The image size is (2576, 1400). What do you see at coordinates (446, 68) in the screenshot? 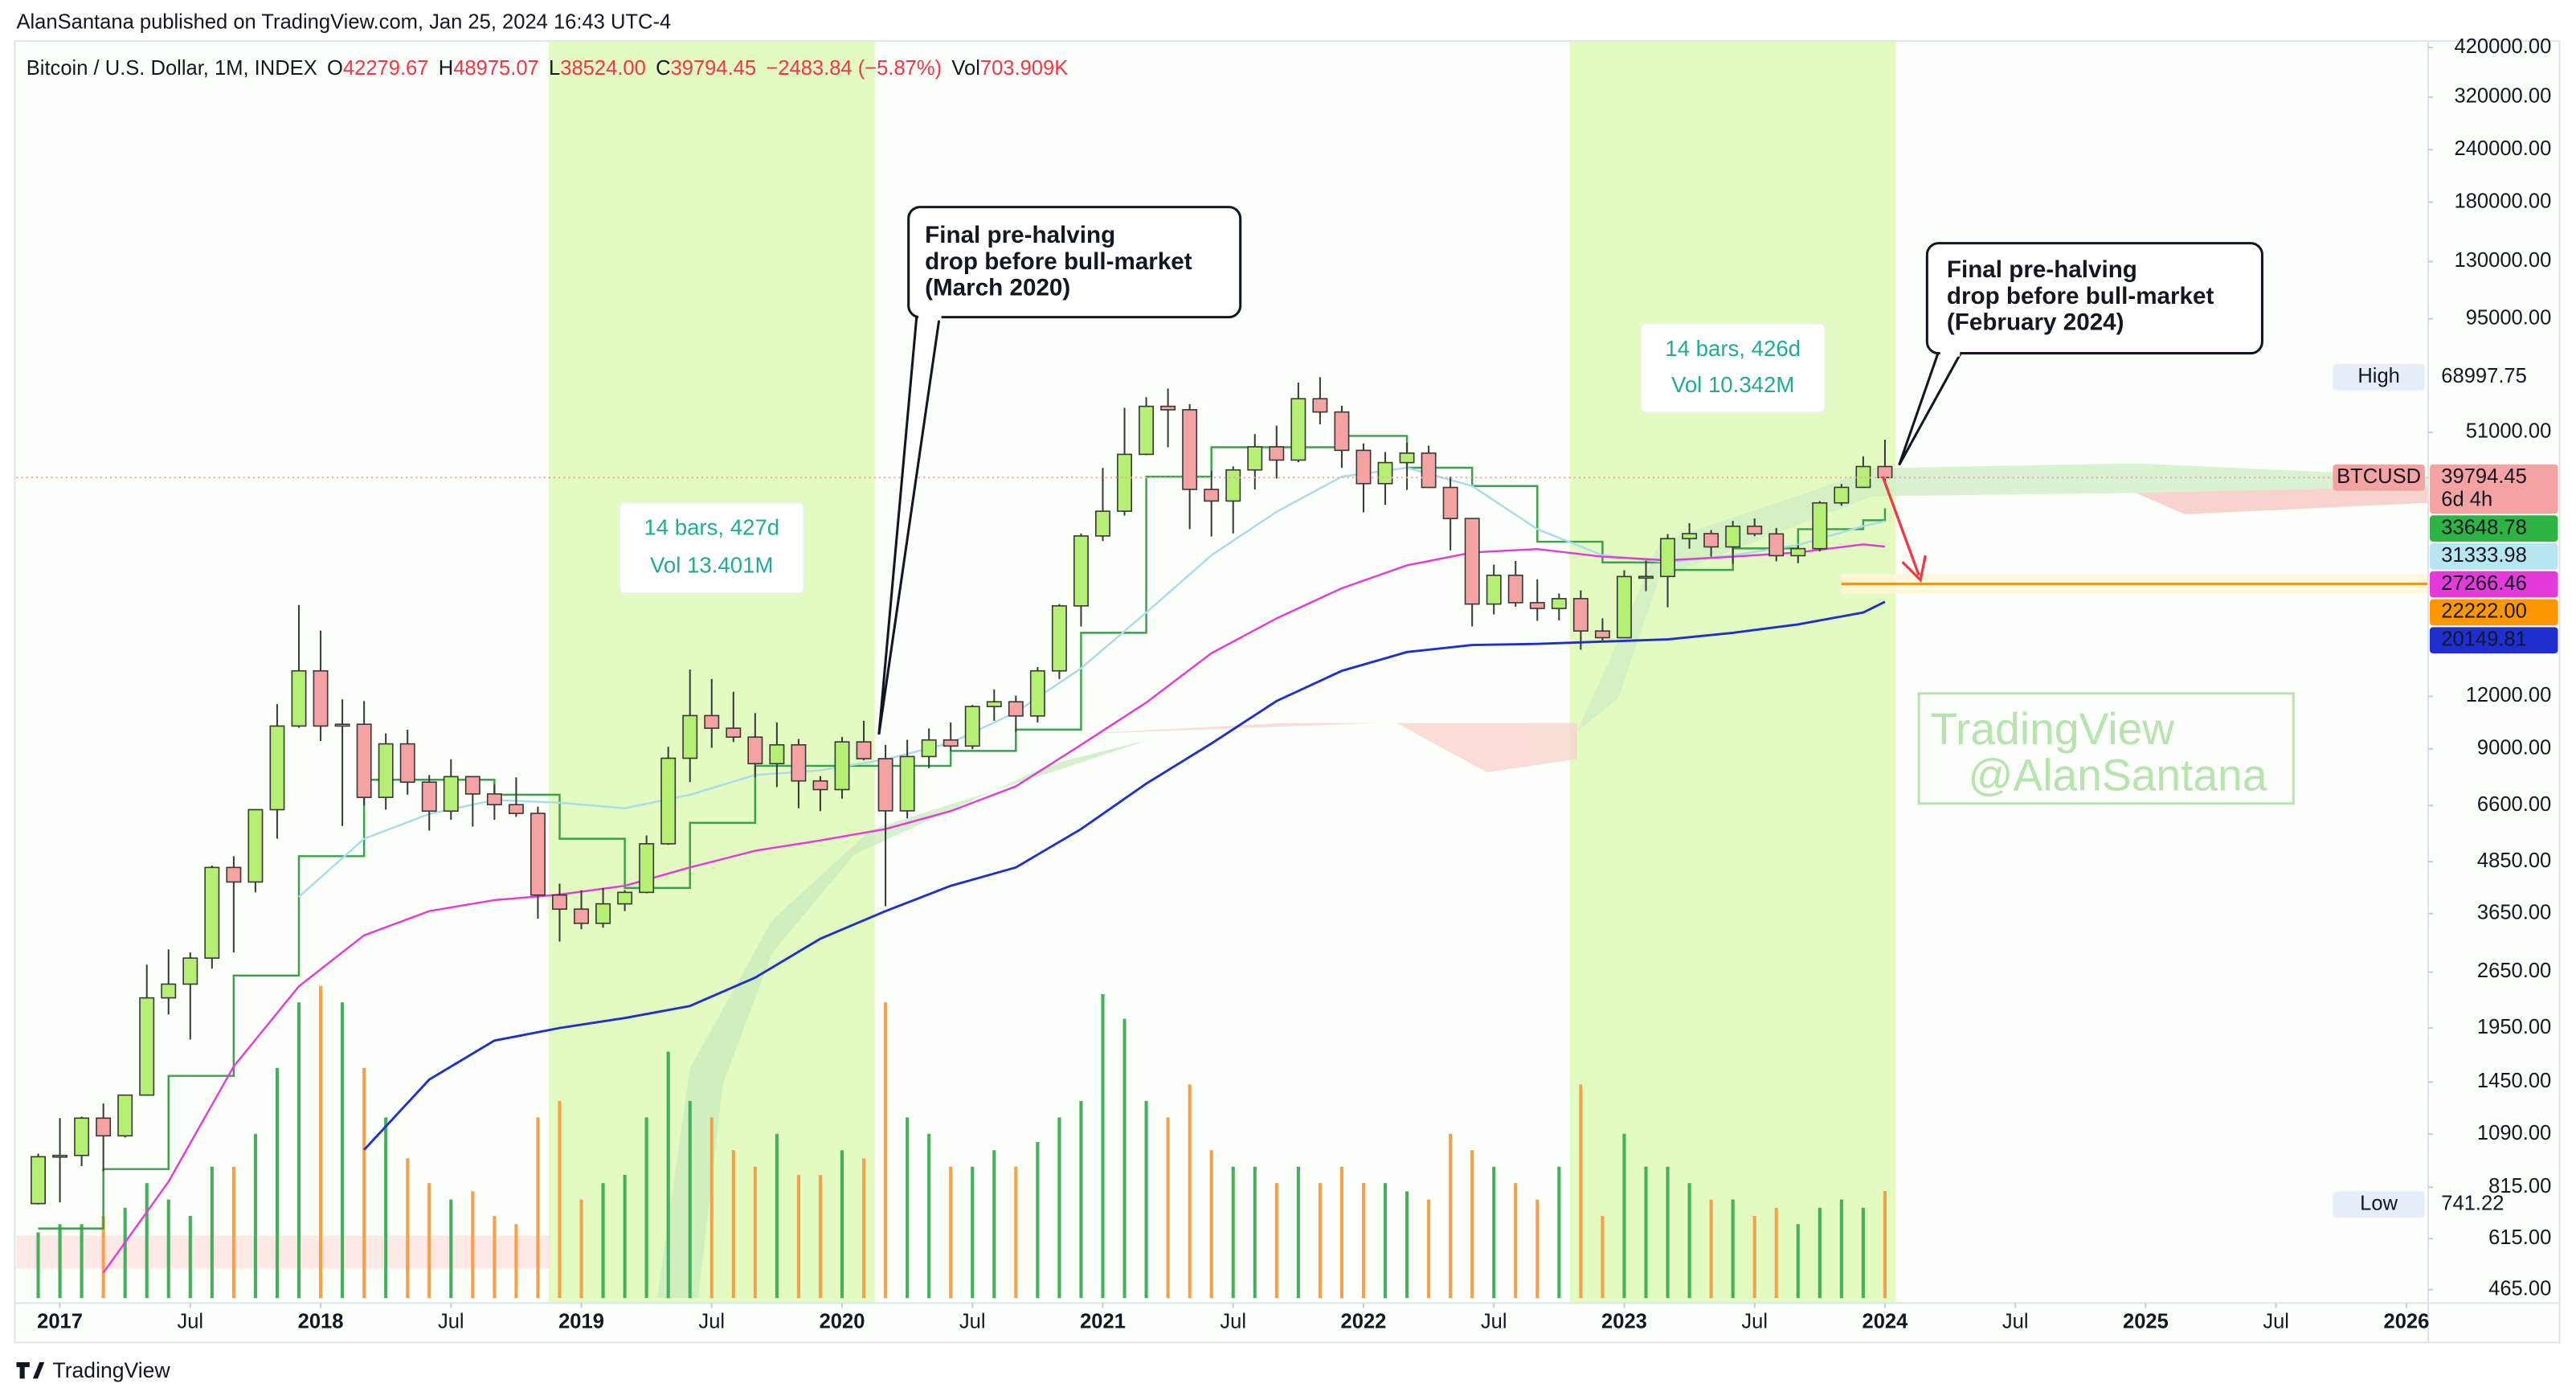
I see `legend-key: H` at bounding box center [446, 68].